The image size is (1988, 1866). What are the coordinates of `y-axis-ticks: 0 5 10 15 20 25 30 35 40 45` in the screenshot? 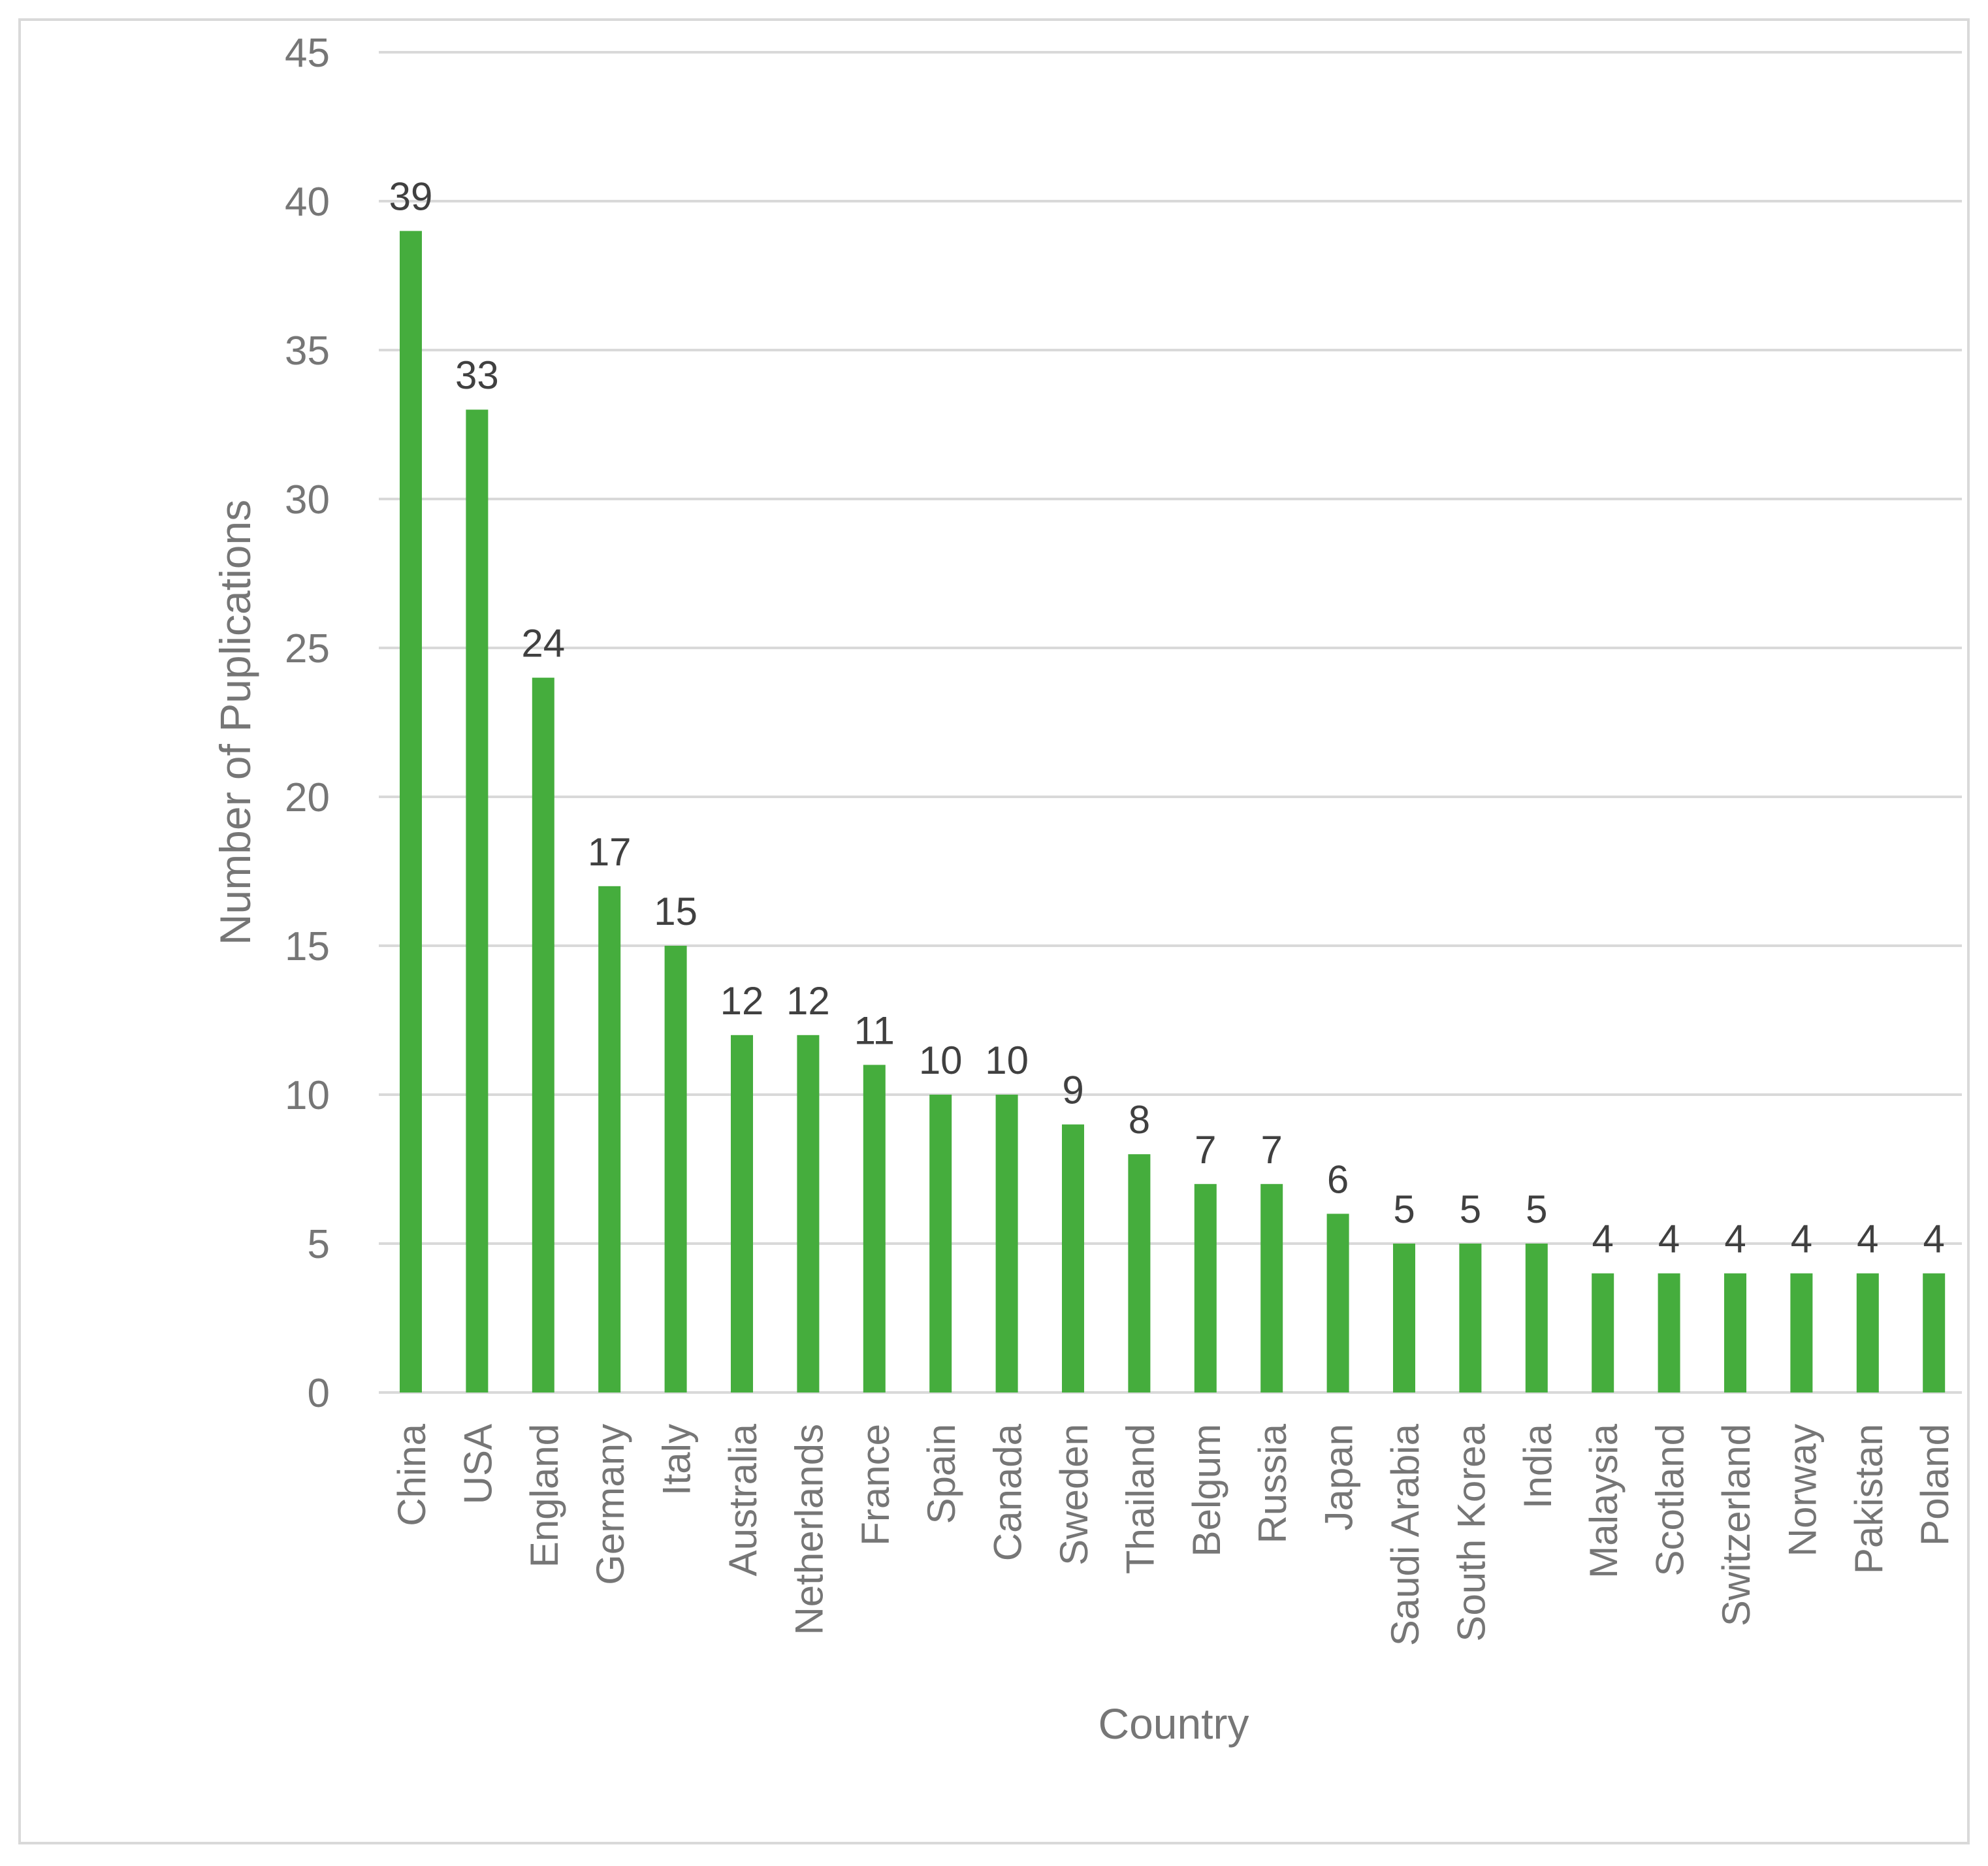 It's located at (307, 723).